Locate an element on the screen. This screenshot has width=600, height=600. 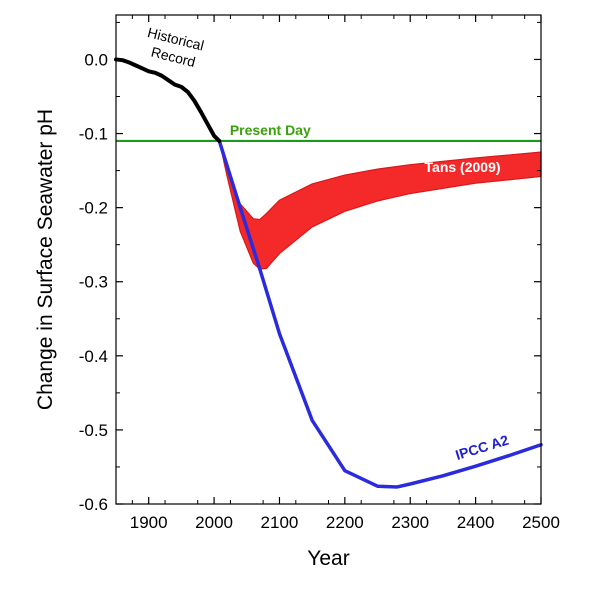
x-tick-label: 2000 is located at coordinates (214, 522).